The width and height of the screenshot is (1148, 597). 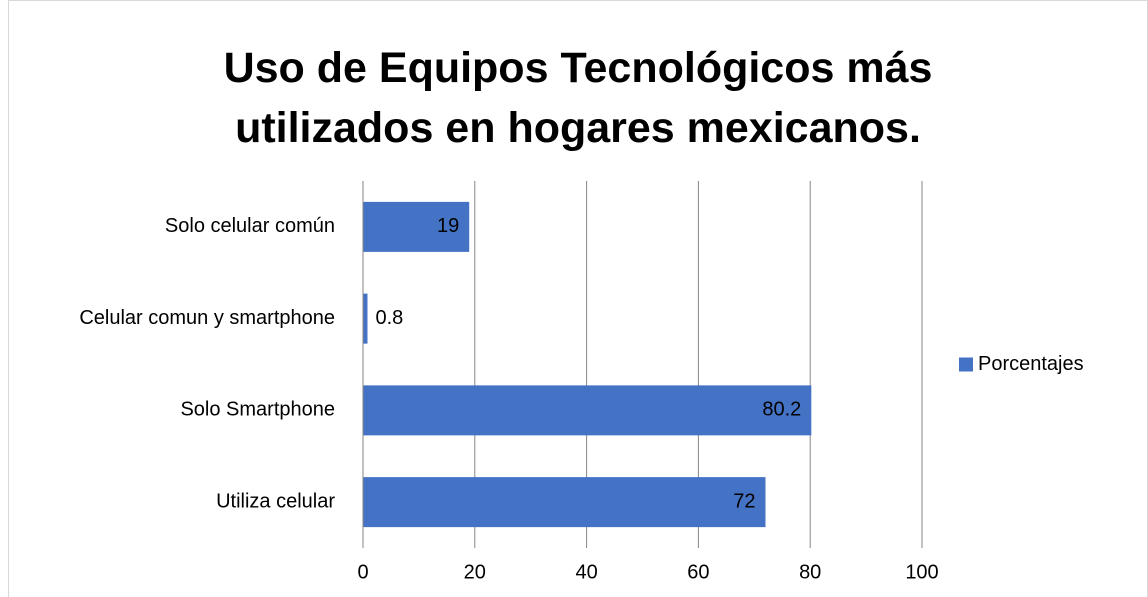 What do you see at coordinates (966, 364) in the screenshot?
I see `legend-swatch` at bounding box center [966, 364].